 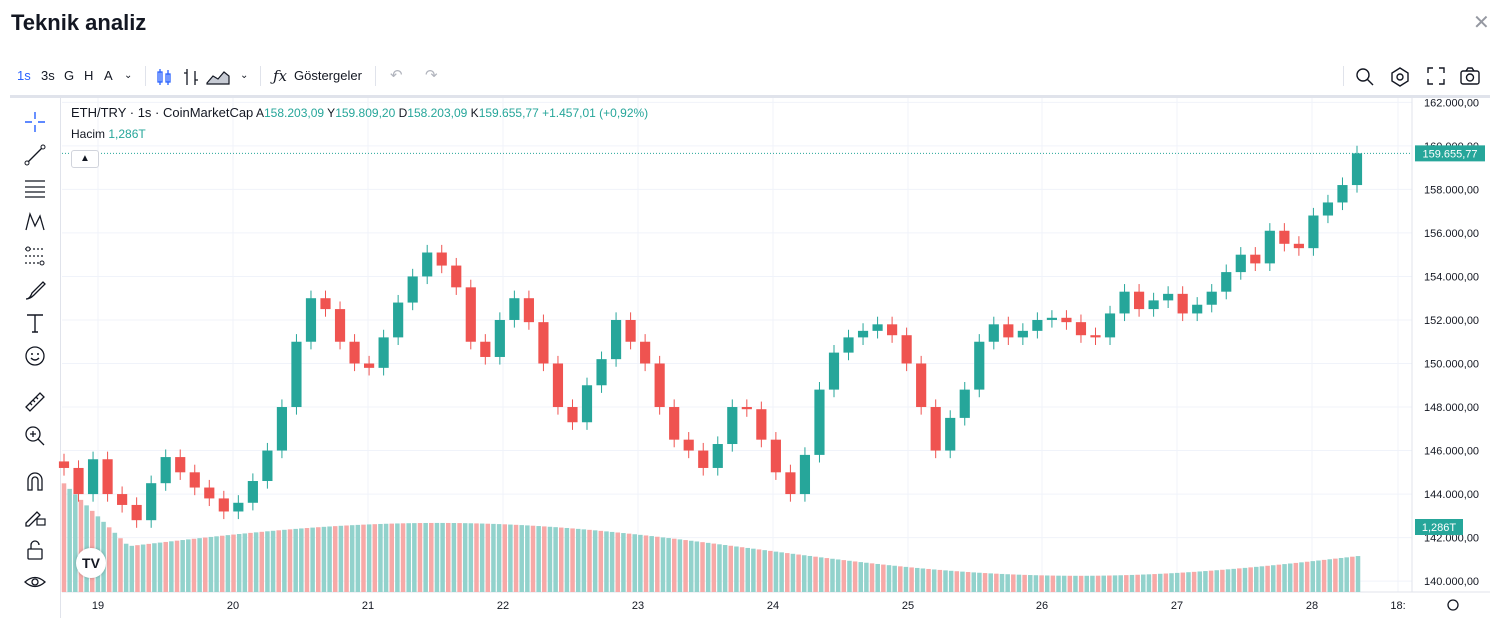 I want to click on quick-search-icon, so click(x=1365, y=77).